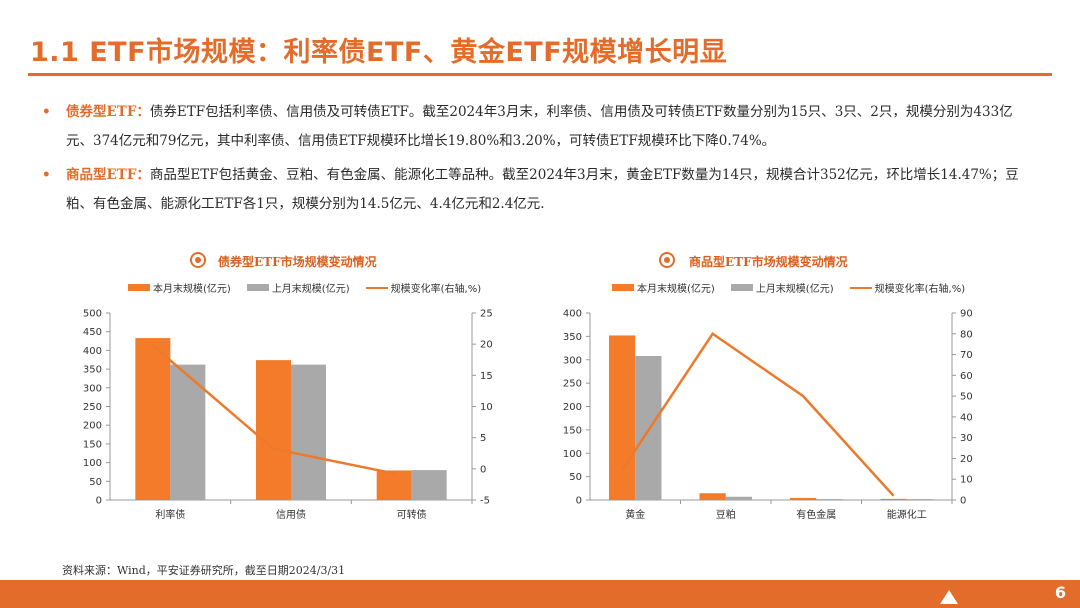 This screenshot has height=608, width=1080. What do you see at coordinates (966, 314) in the screenshot?
I see `y-tick-label-right: 90` at bounding box center [966, 314].